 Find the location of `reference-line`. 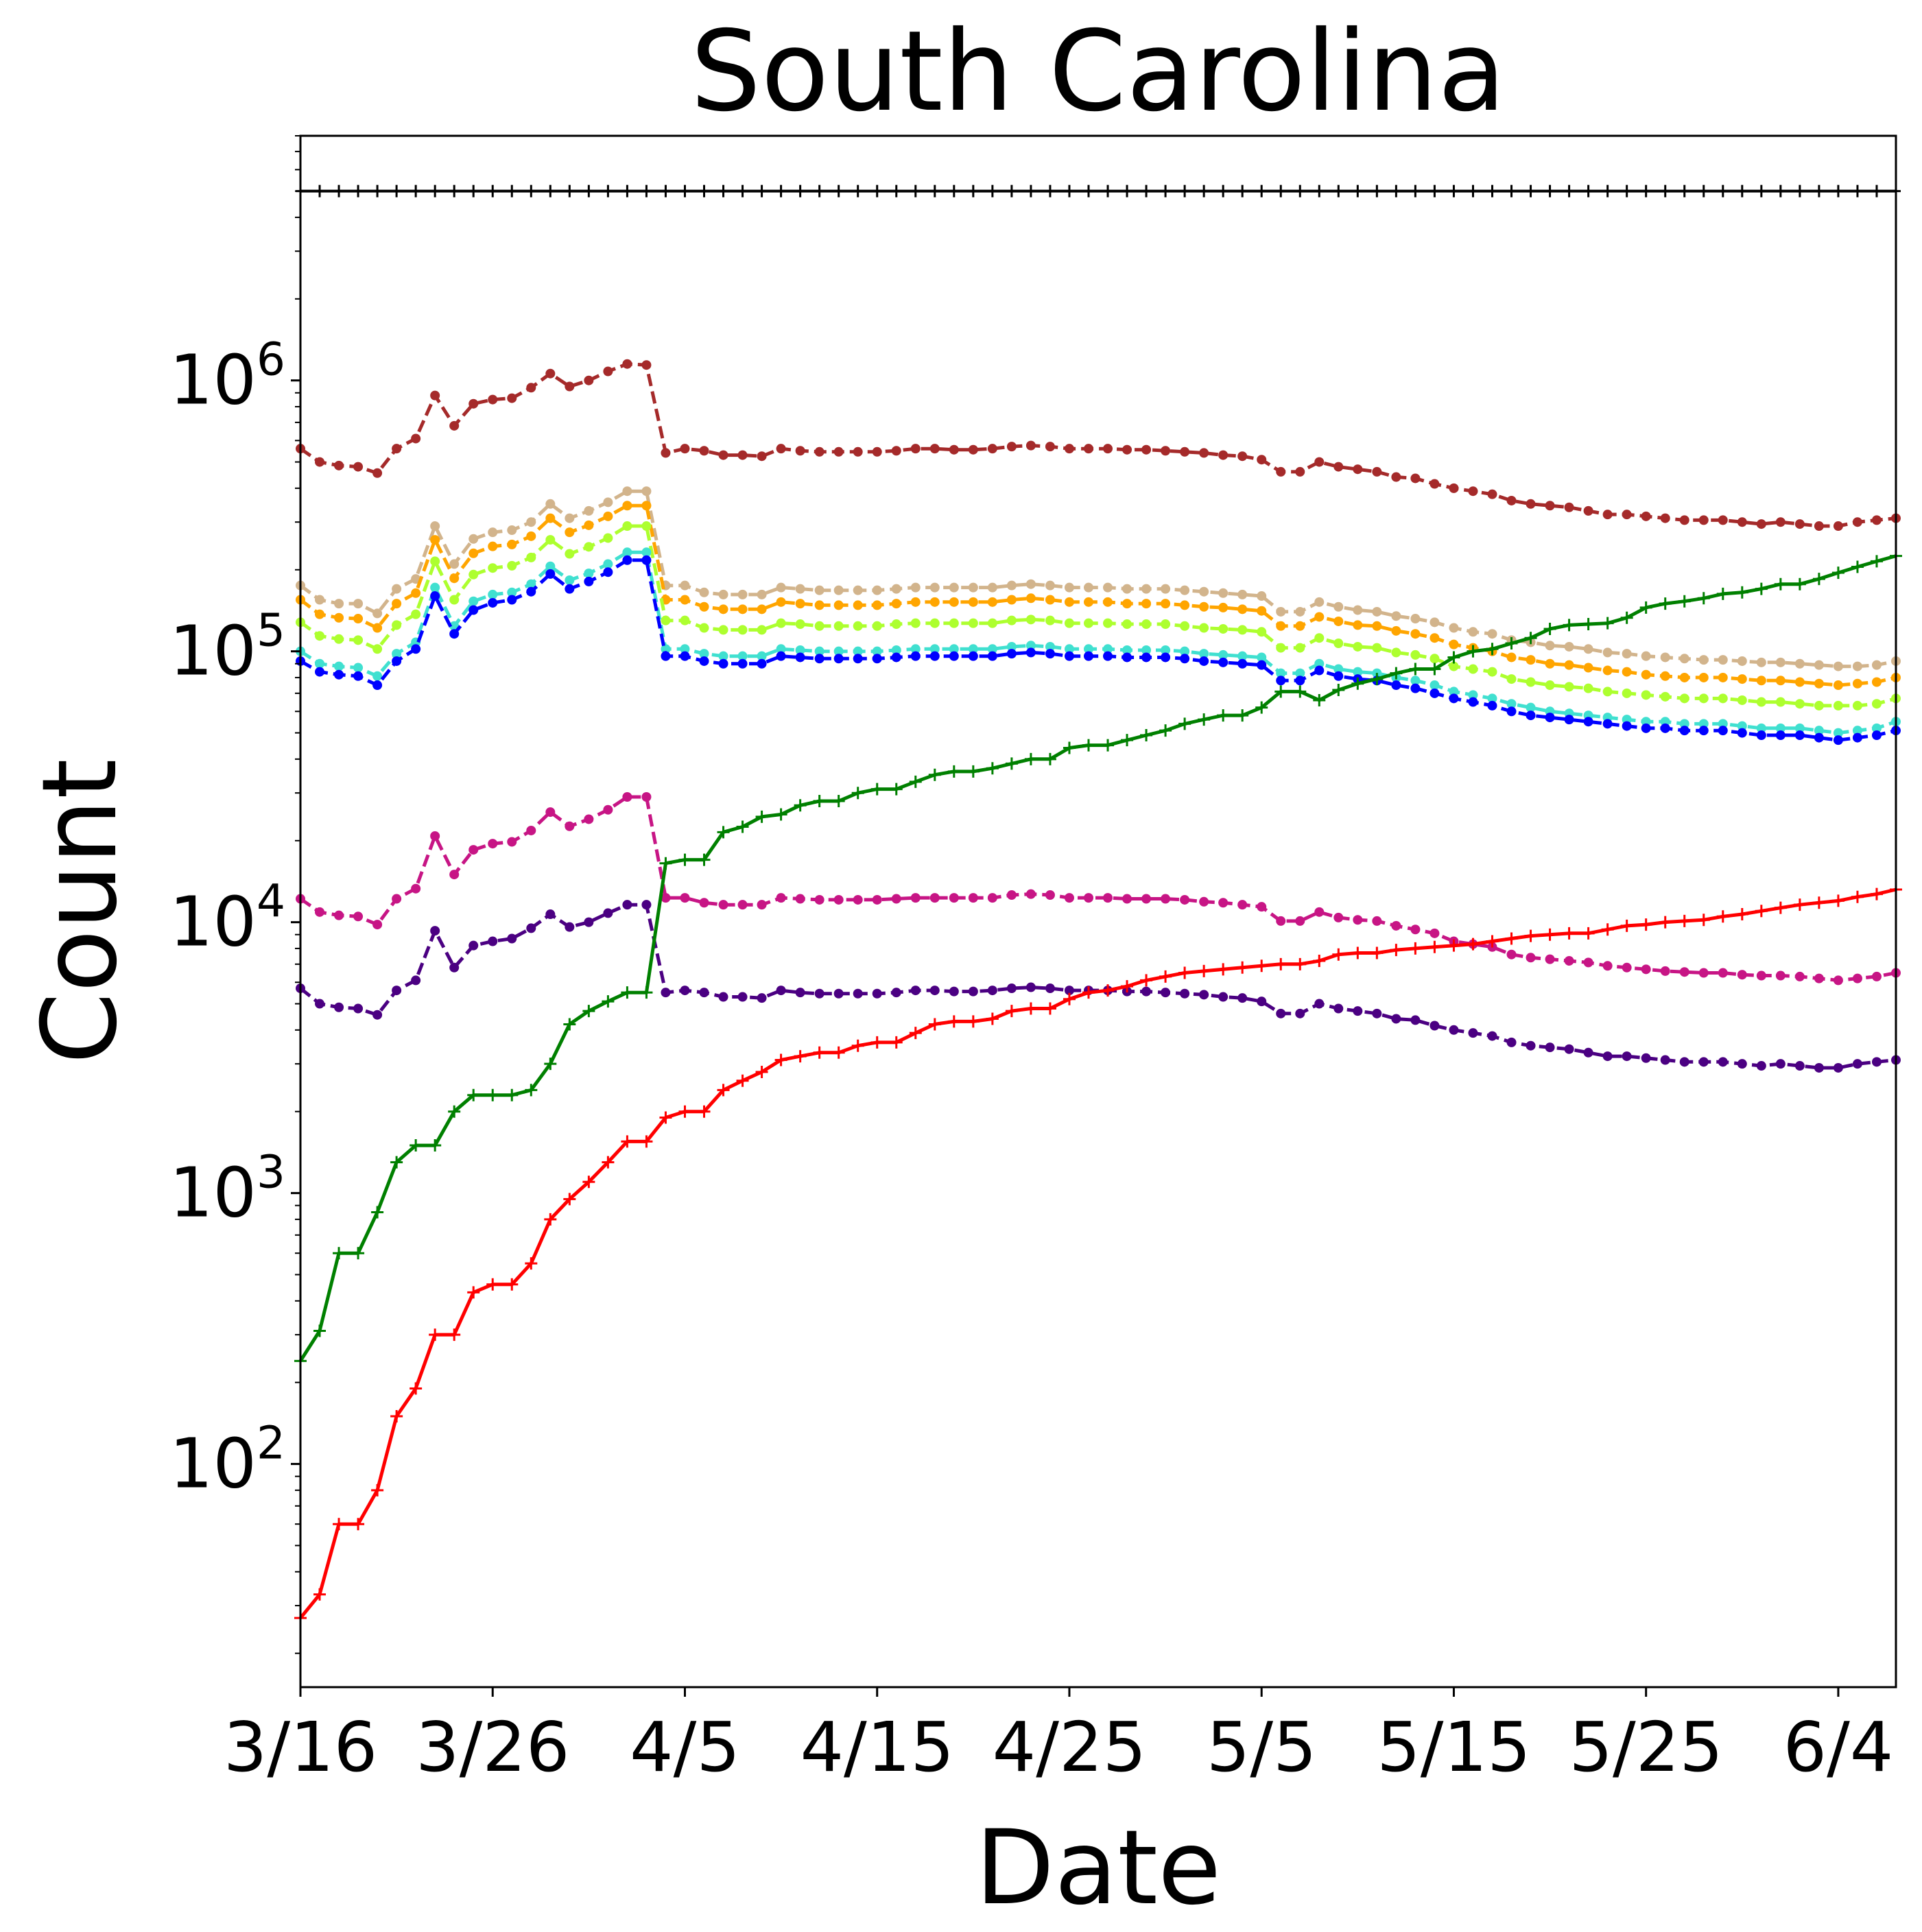

reference-line is located at coordinates (1098, 191).